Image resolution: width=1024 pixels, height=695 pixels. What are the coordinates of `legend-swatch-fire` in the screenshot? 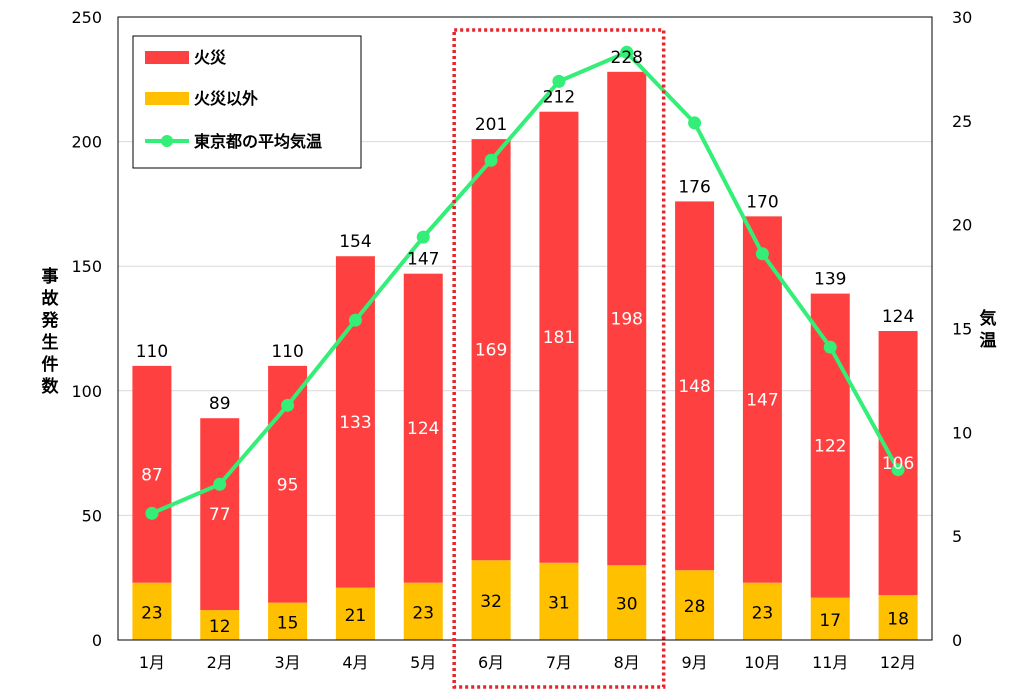 It's located at (167, 57).